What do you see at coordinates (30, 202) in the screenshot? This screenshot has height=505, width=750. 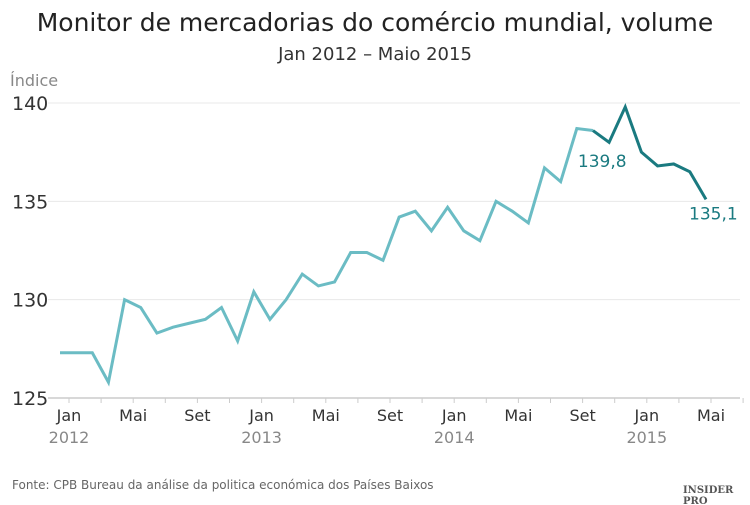 I see `y-tick-label: 135` at bounding box center [30, 202].